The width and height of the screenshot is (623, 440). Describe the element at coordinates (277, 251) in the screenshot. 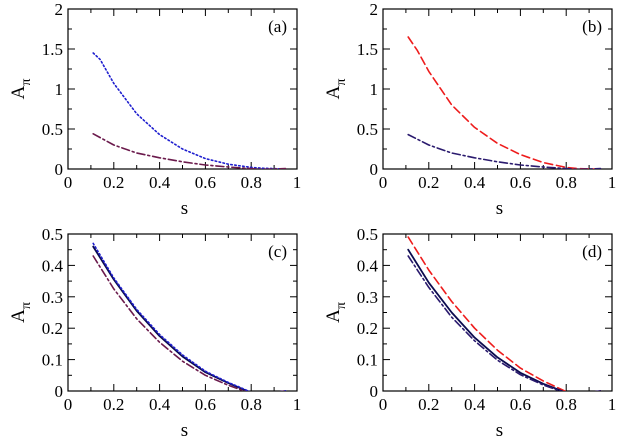

I see `panel-tag: (c)` at that location.